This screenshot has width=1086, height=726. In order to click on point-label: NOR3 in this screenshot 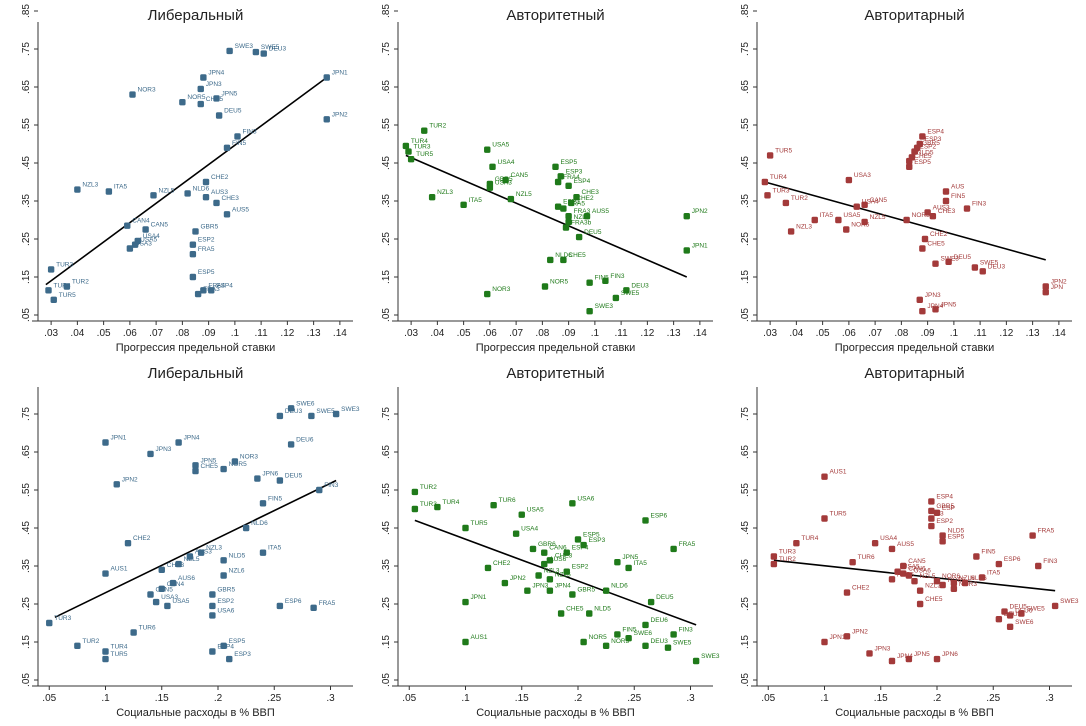, I will do `click(968, 584)`.